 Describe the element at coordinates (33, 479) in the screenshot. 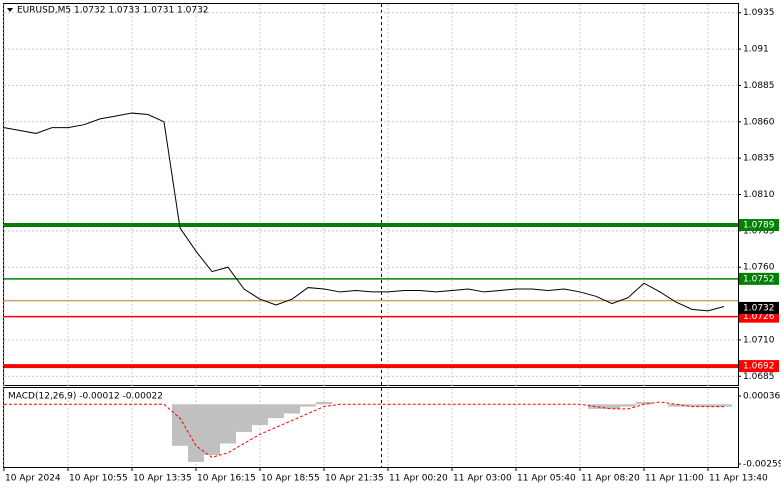

I see `x-tick-label: 10 Apr 2024` at that location.